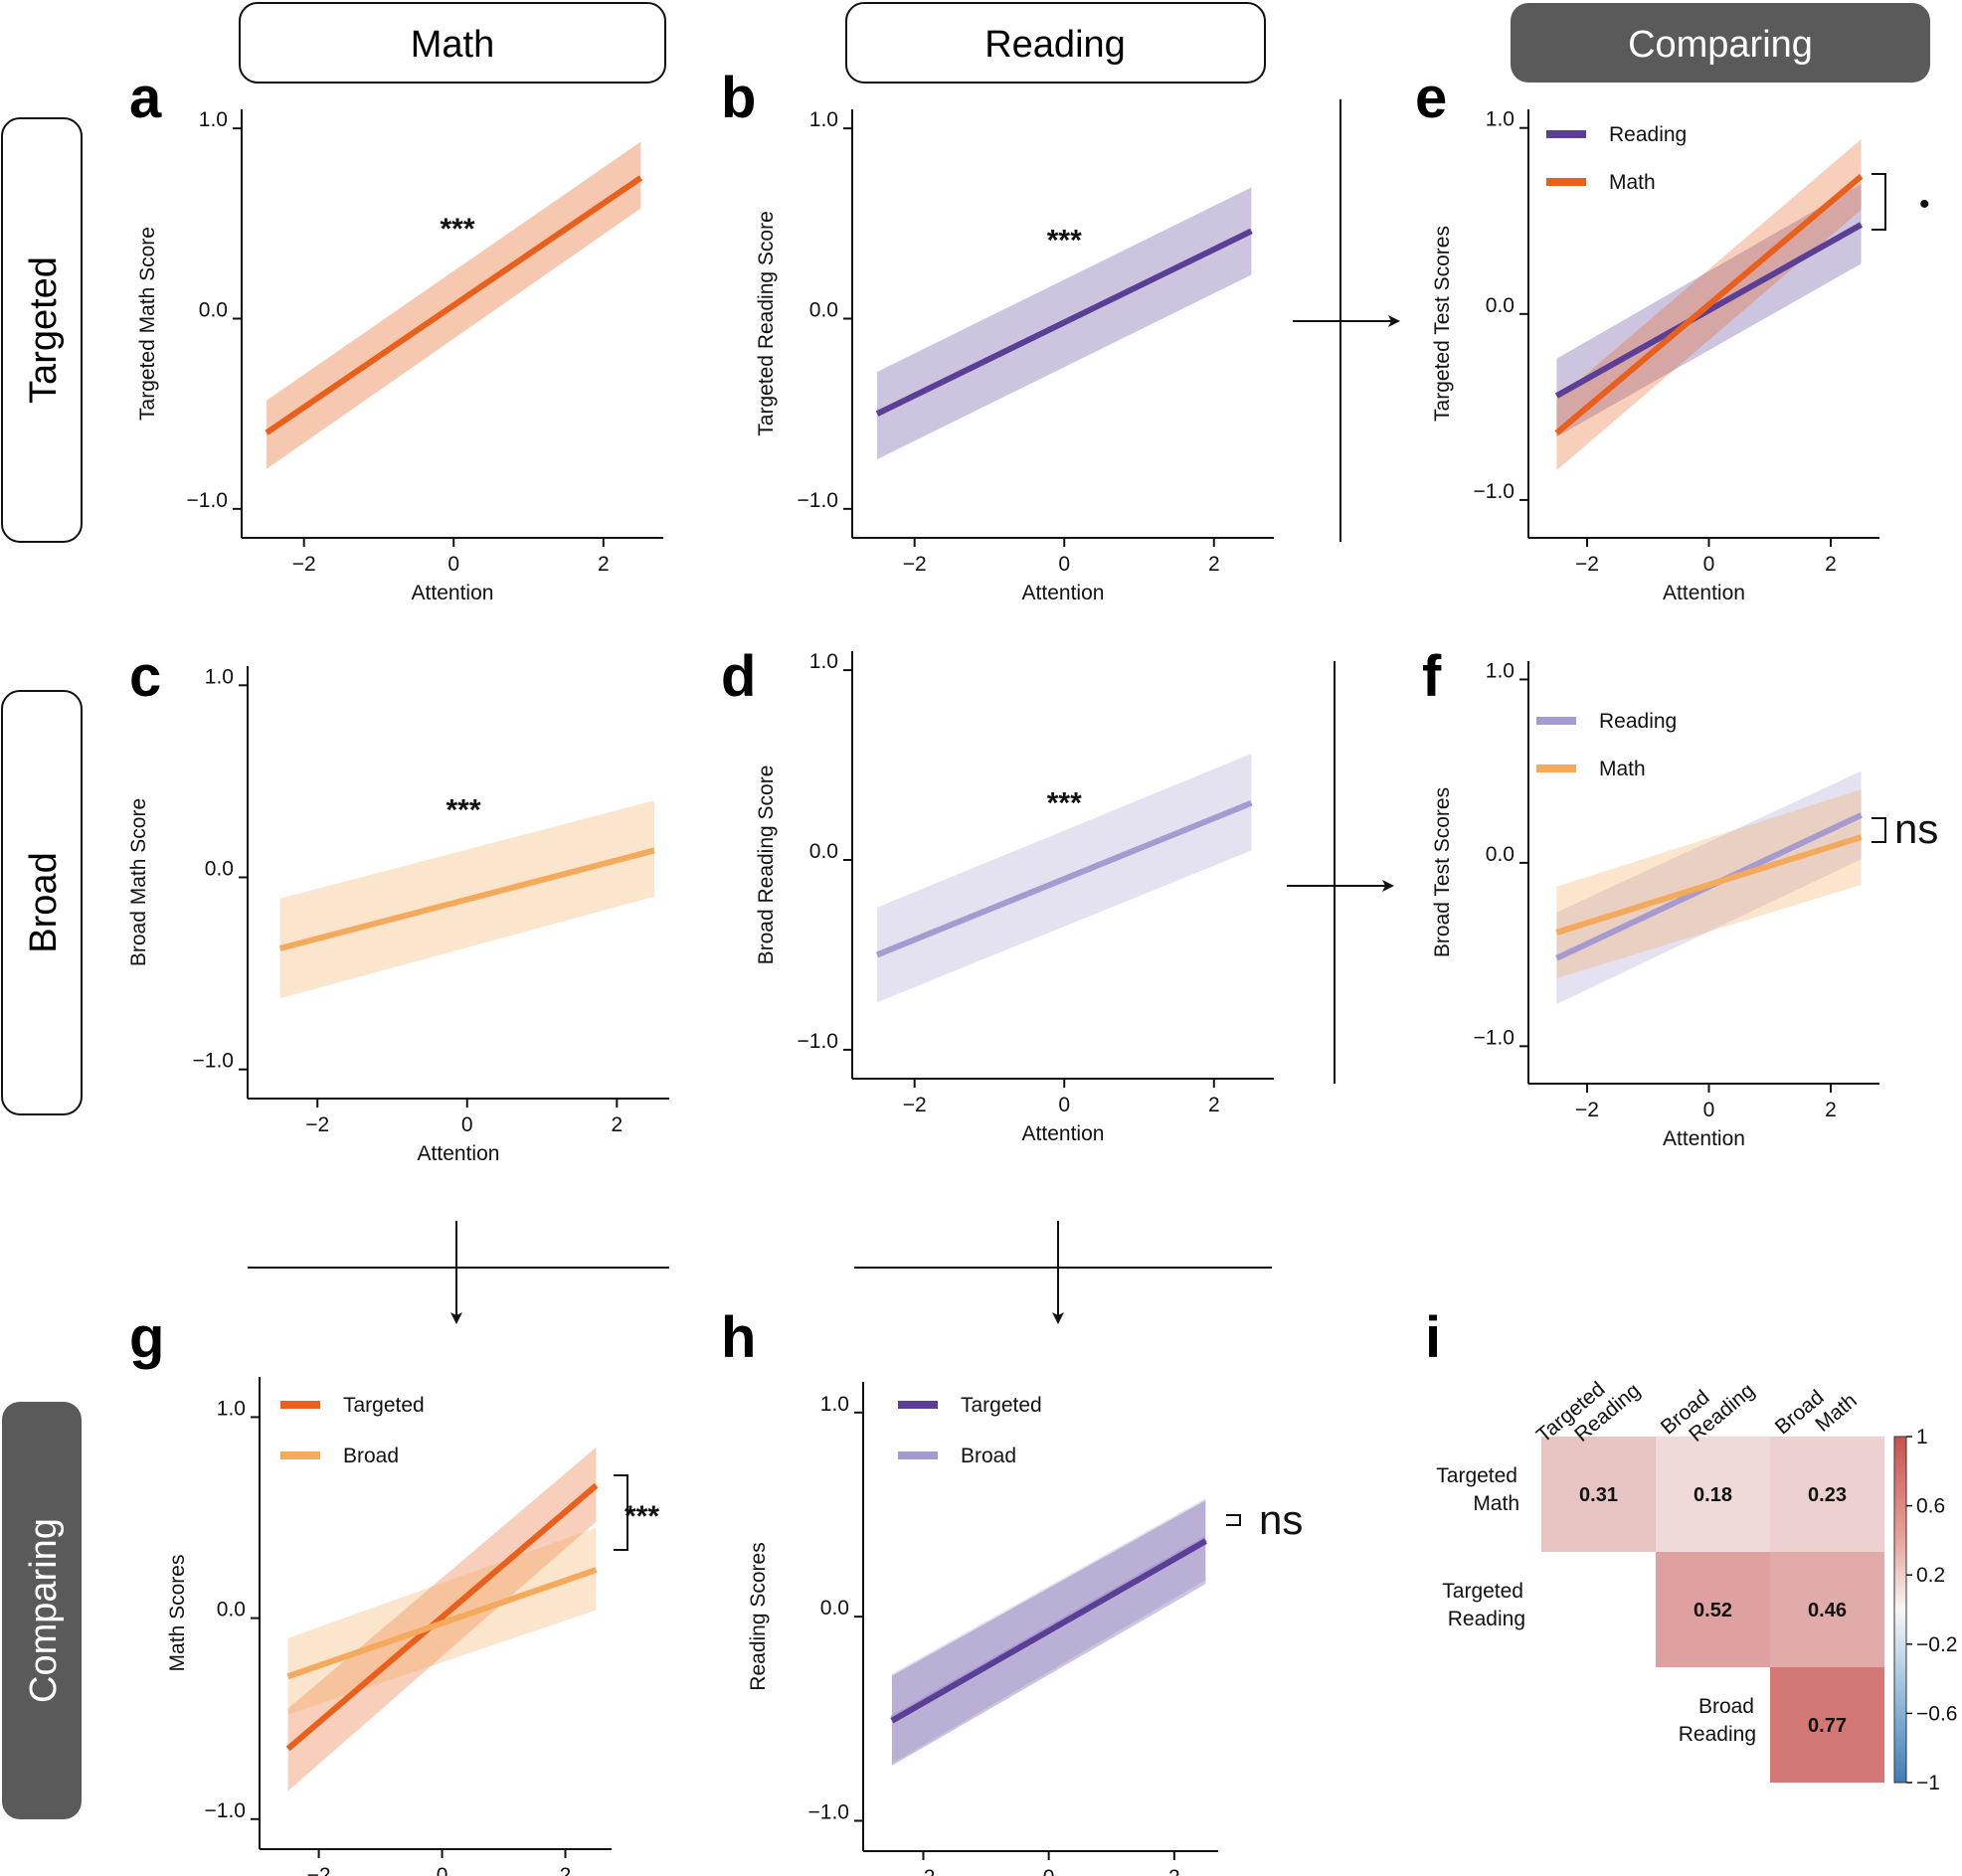 The width and height of the screenshot is (1962, 1876). What do you see at coordinates (1928, 1783) in the screenshot?
I see `colorbar-tick-label: −1` at bounding box center [1928, 1783].